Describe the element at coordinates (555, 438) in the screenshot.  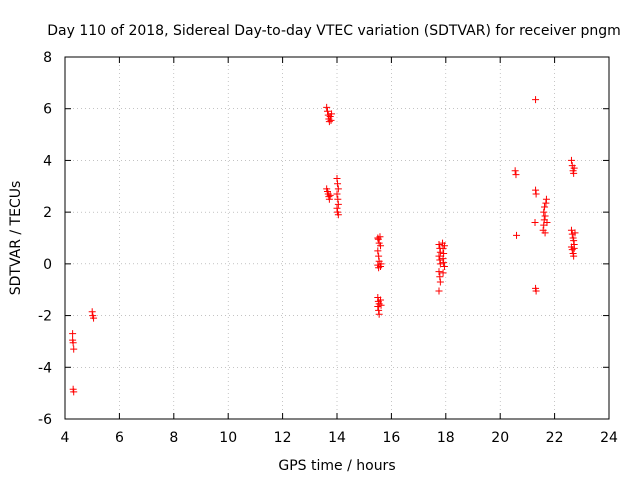
I see `x-tick-label: 22` at that location.